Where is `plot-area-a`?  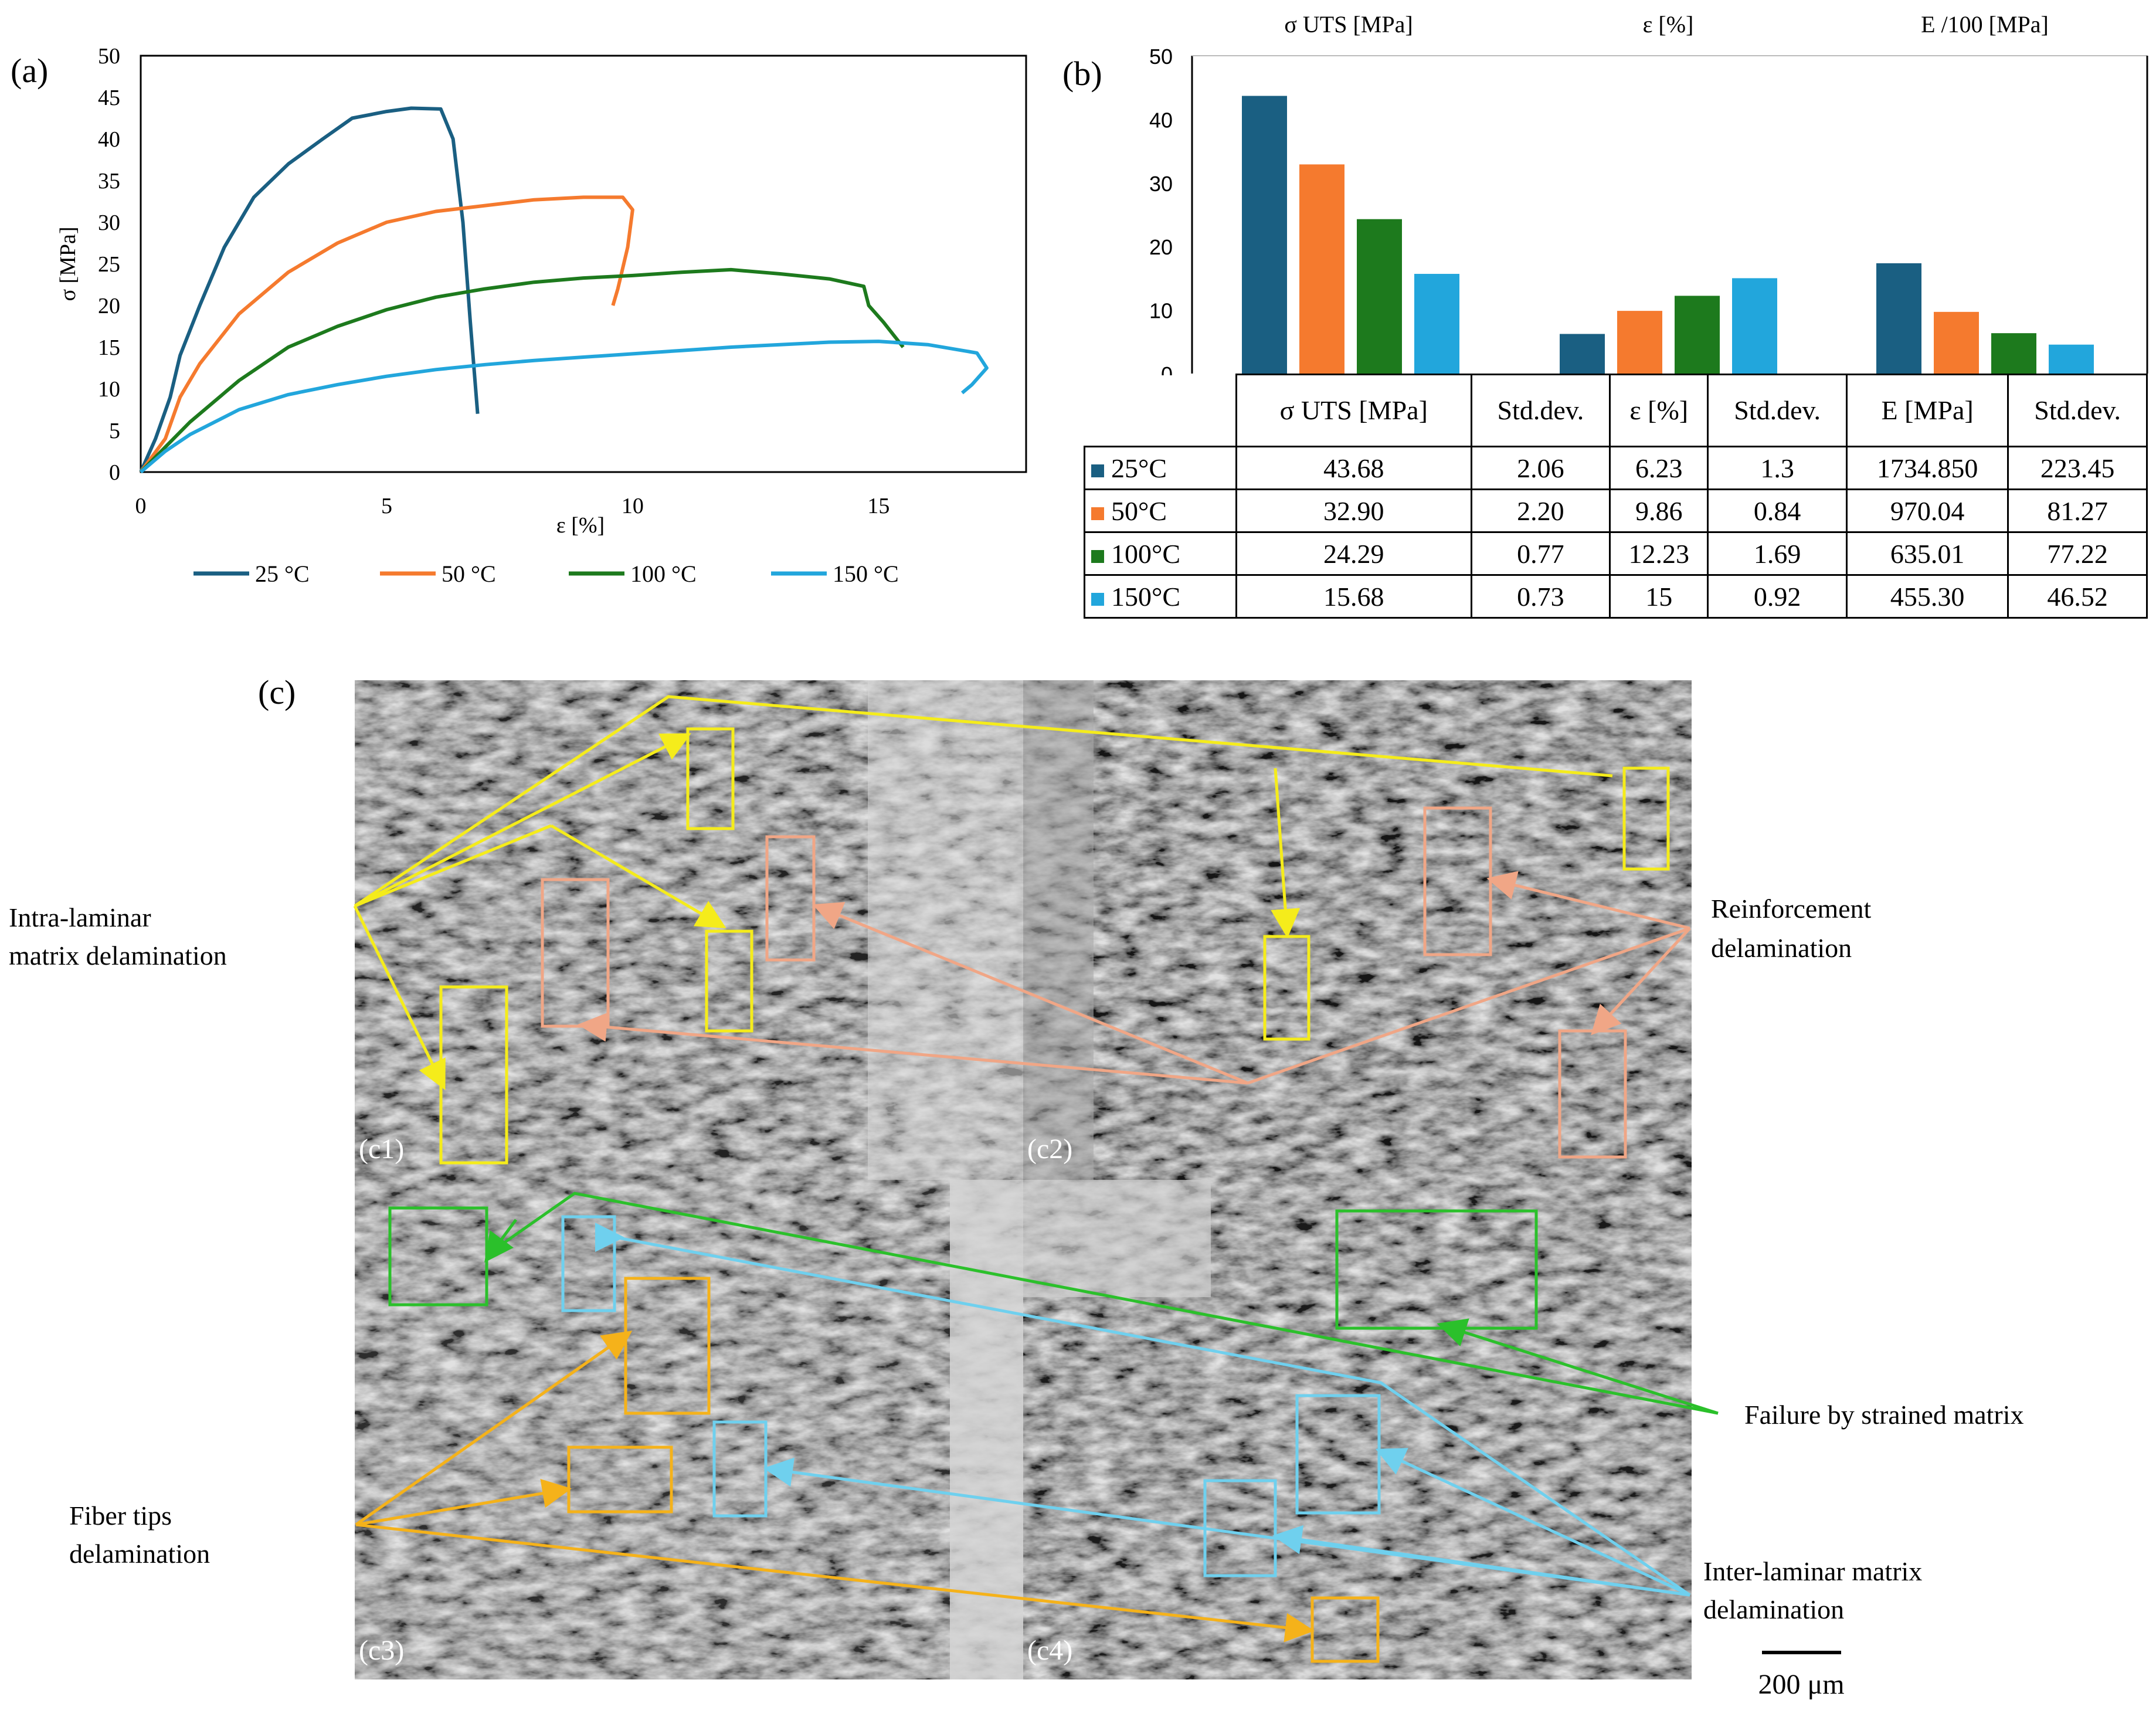 plot-area-a is located at coordinates (583, 264).